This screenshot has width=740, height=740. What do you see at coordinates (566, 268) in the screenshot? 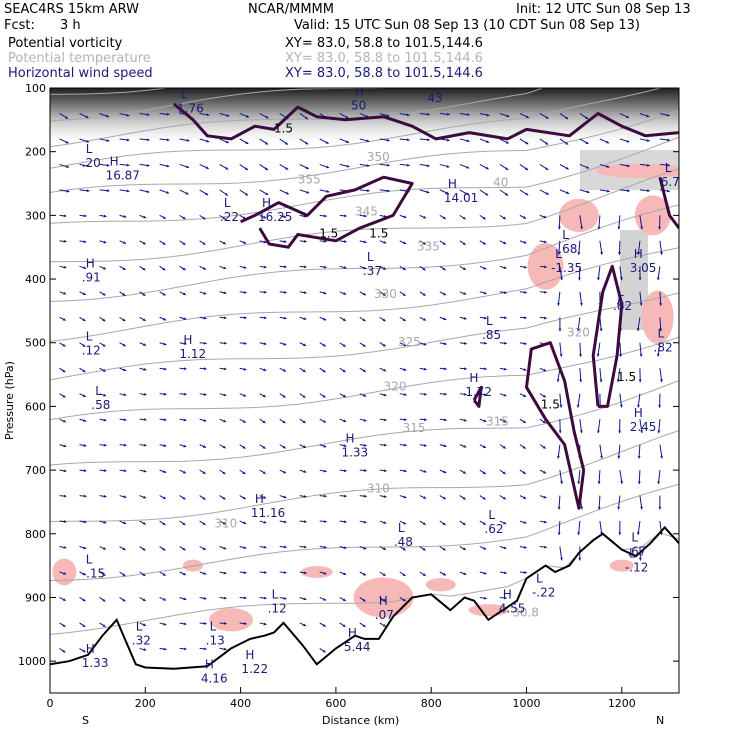
I see `extremum-value: -1.35` at bounding box center [566, 268].